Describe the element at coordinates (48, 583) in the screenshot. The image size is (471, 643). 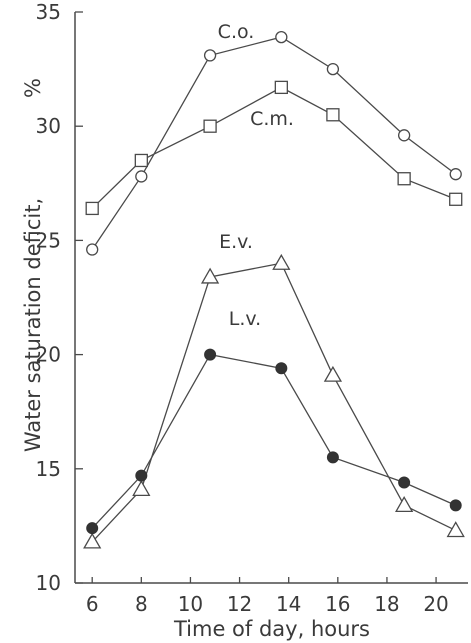
I see `y-tick-label: 10` at that location.